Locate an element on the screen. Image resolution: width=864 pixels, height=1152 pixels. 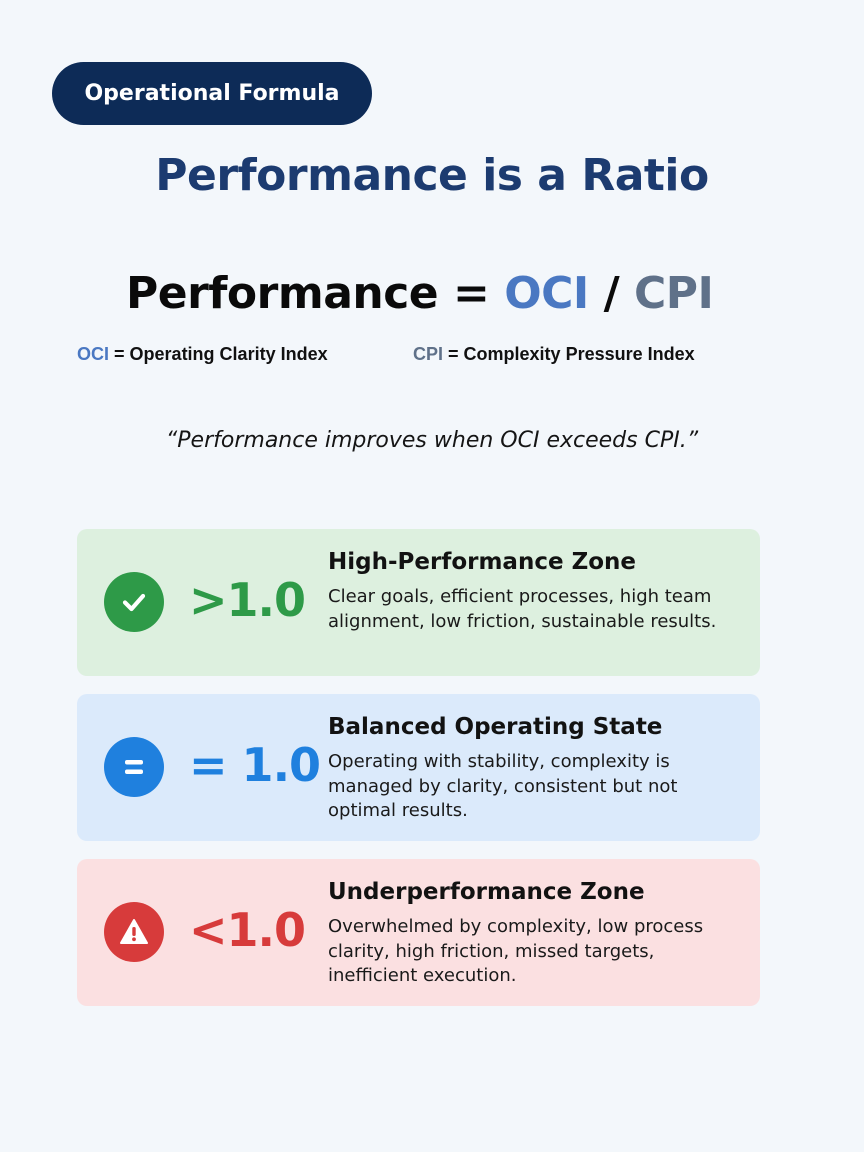
section-pill-label: Operational Formula is located at coordinates (212, 93).